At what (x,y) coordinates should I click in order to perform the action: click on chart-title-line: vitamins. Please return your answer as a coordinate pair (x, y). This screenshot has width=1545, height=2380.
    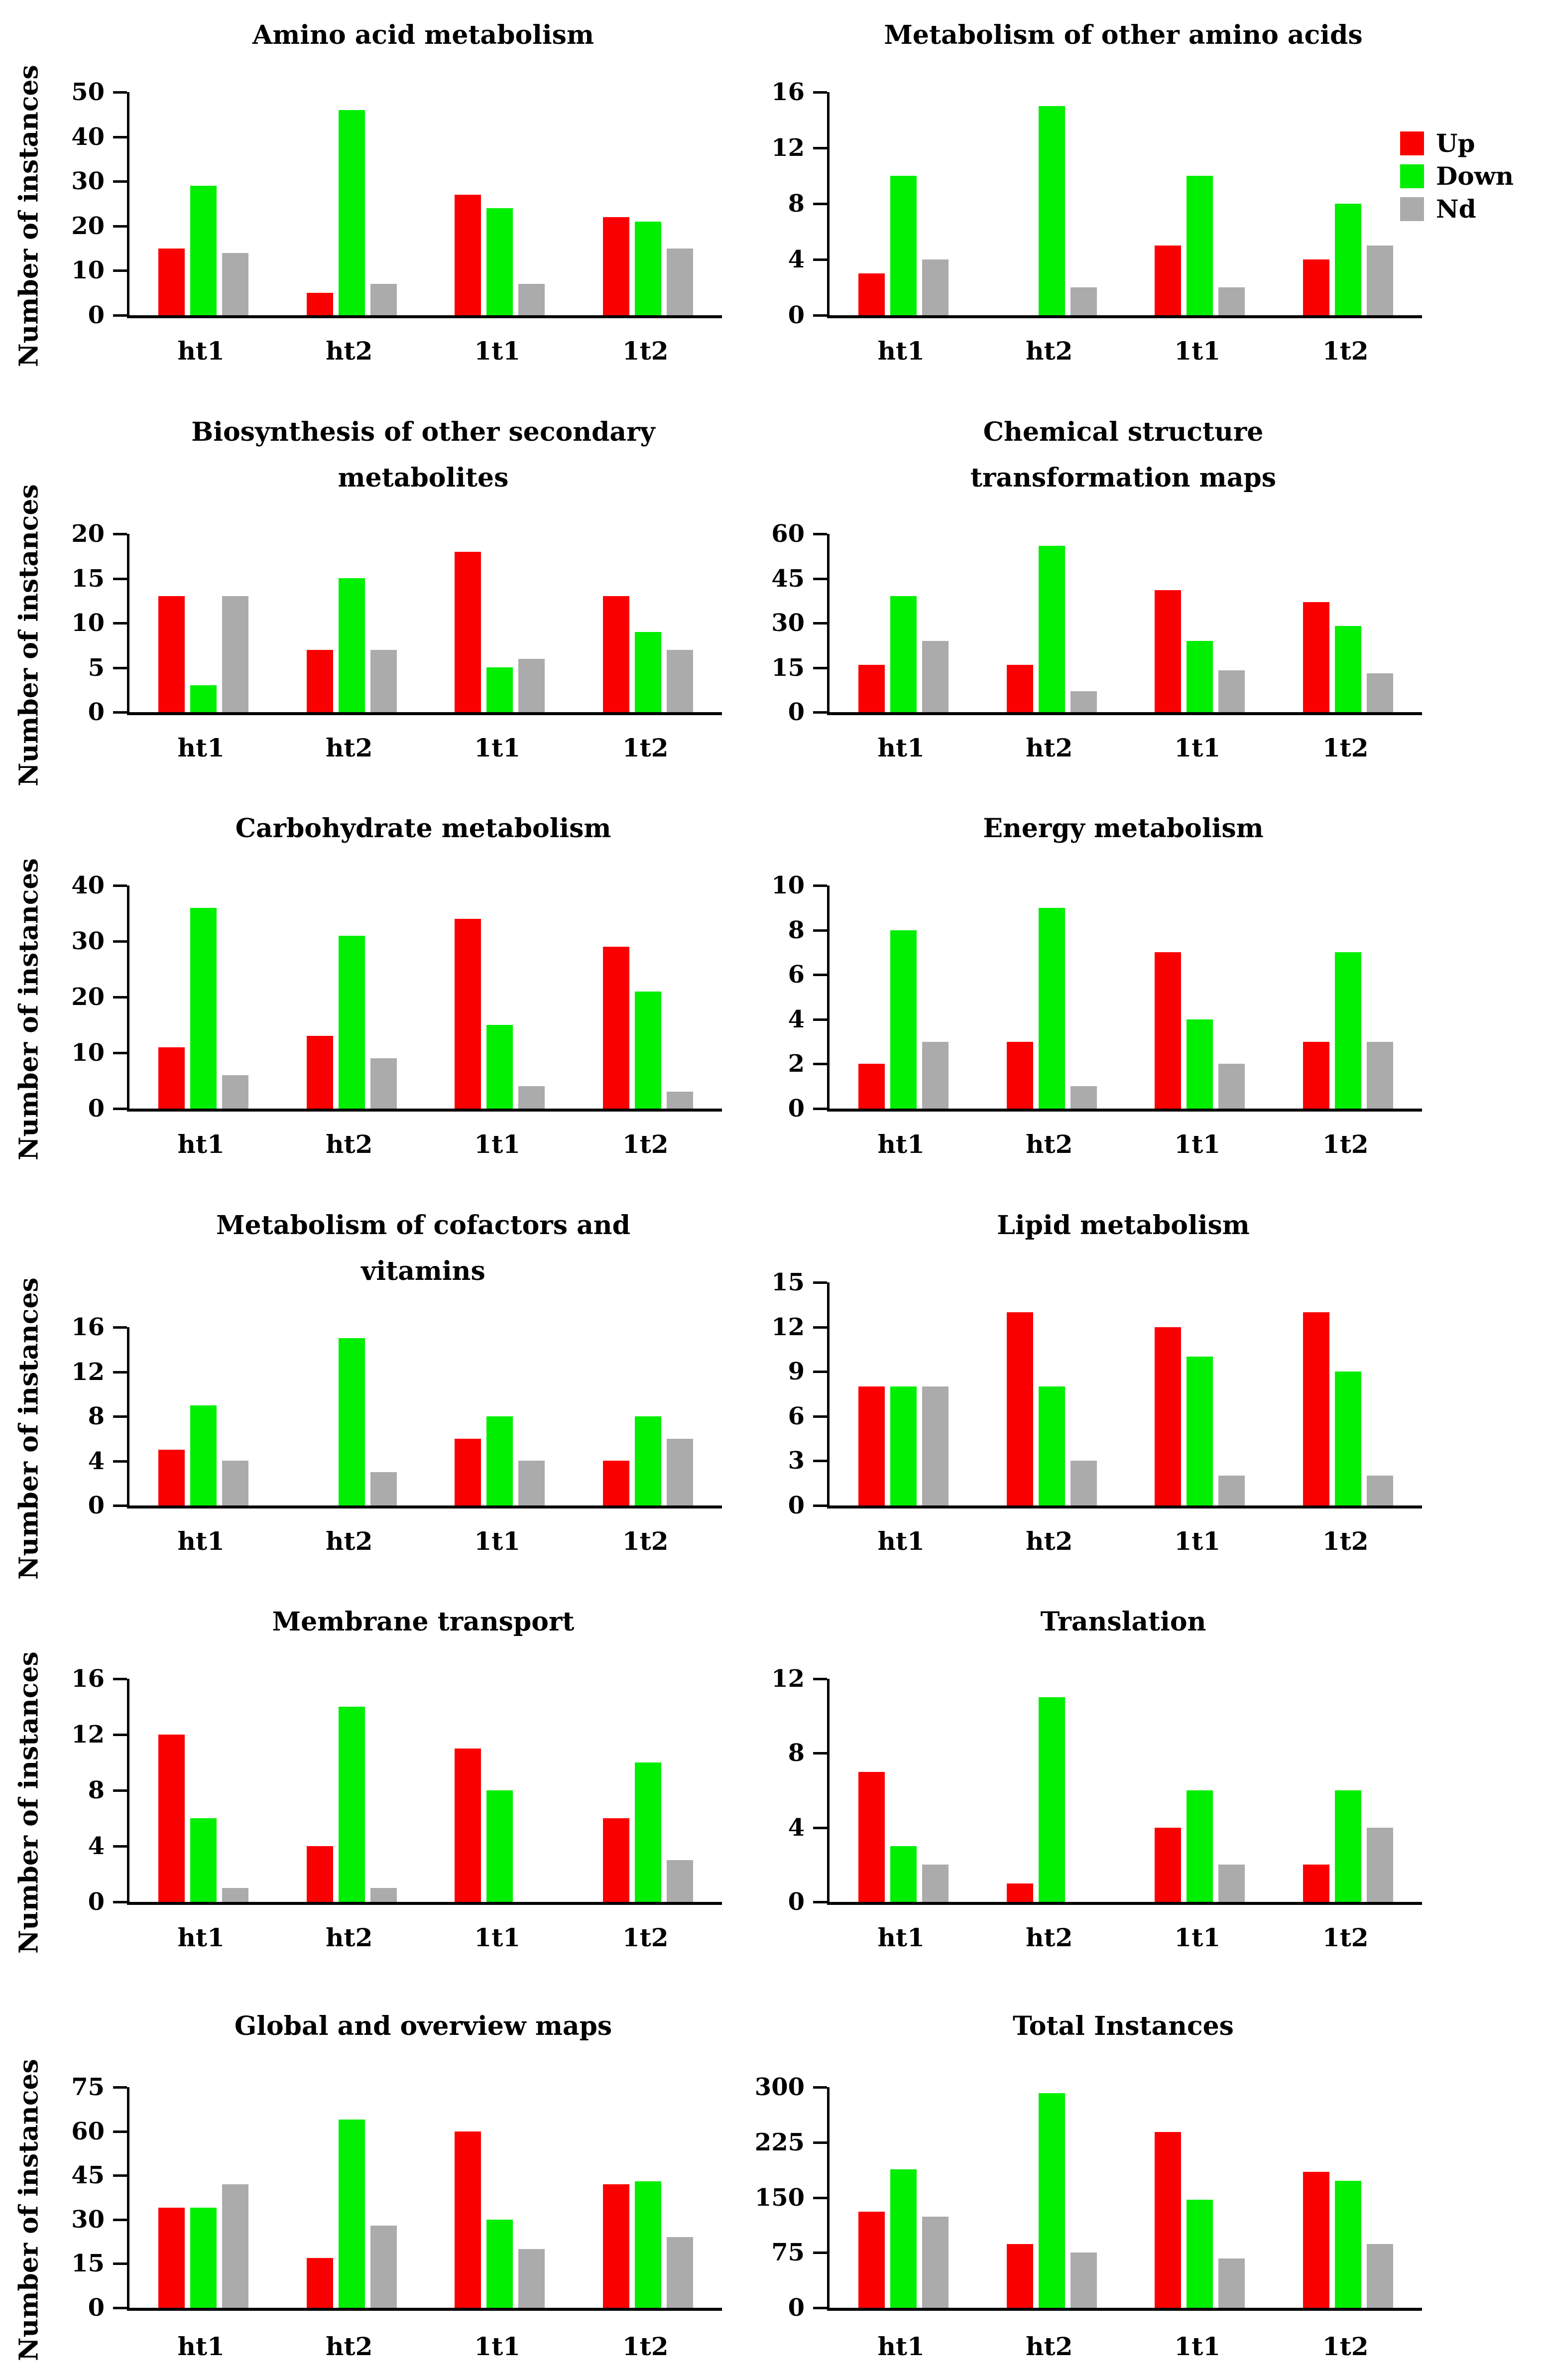
    Looking at the image, I should click on (423, 1271).